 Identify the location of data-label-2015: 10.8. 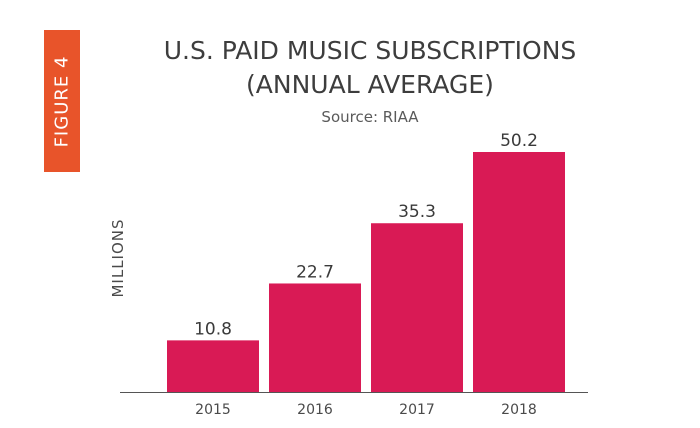
(213, 329).